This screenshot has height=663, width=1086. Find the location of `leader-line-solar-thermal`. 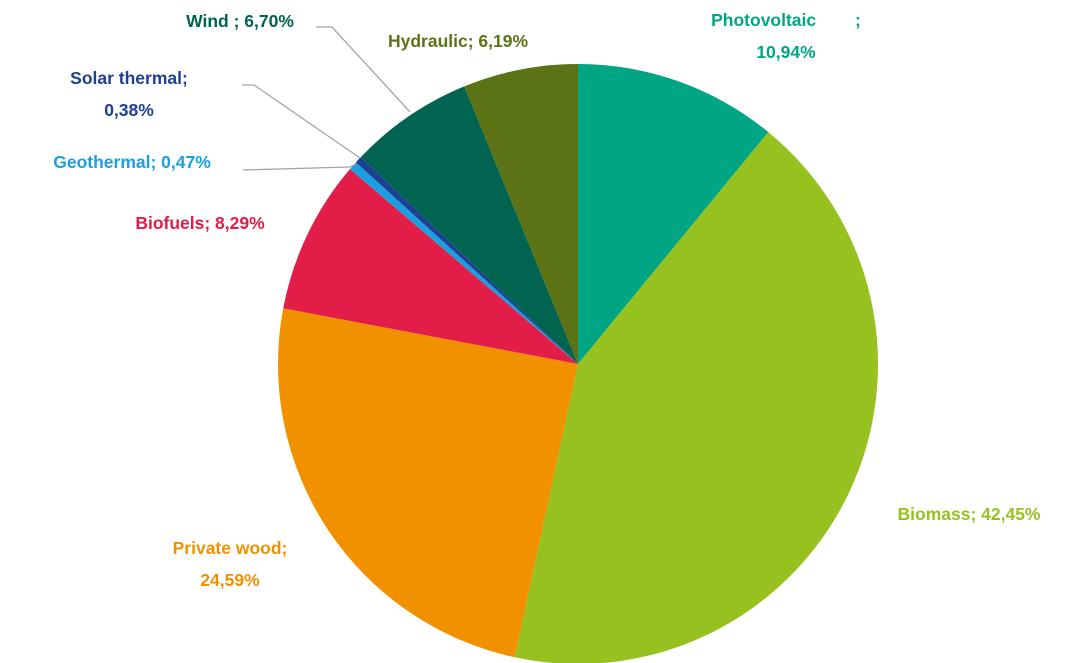

leader-line-solar-thermal is located at coordinates (301, 121).